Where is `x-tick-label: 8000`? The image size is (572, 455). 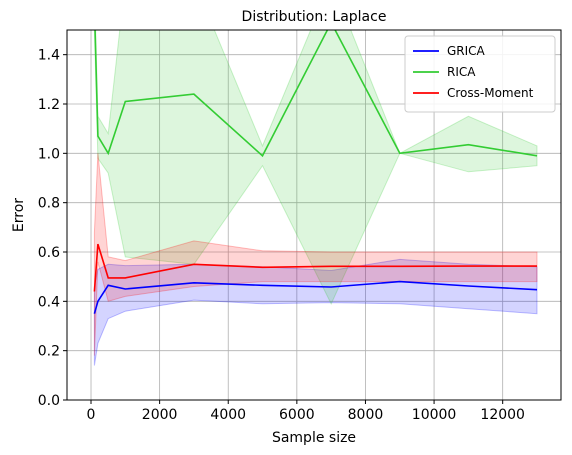
x-tick-label: 8000 is located at coordinates (366, 415).